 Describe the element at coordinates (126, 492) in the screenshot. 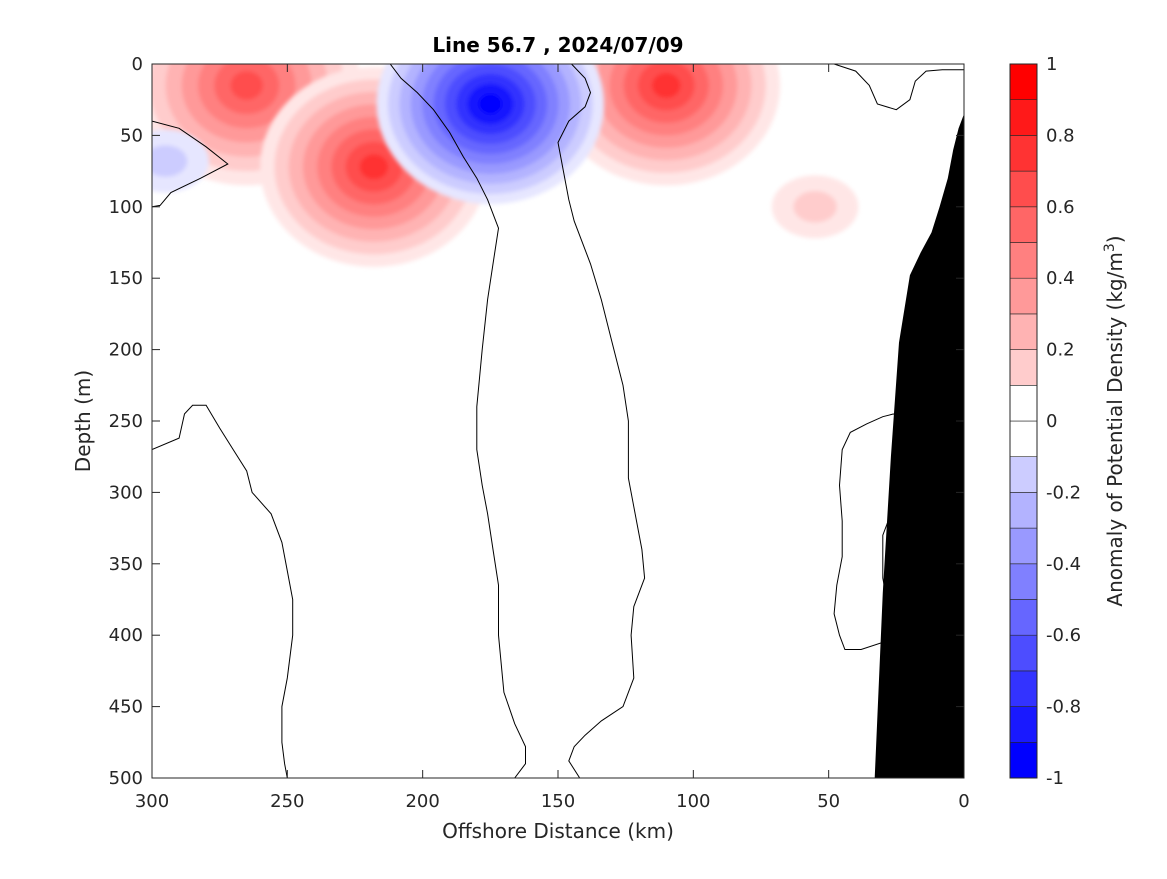

I see `y-tick-label: 300` at that location.